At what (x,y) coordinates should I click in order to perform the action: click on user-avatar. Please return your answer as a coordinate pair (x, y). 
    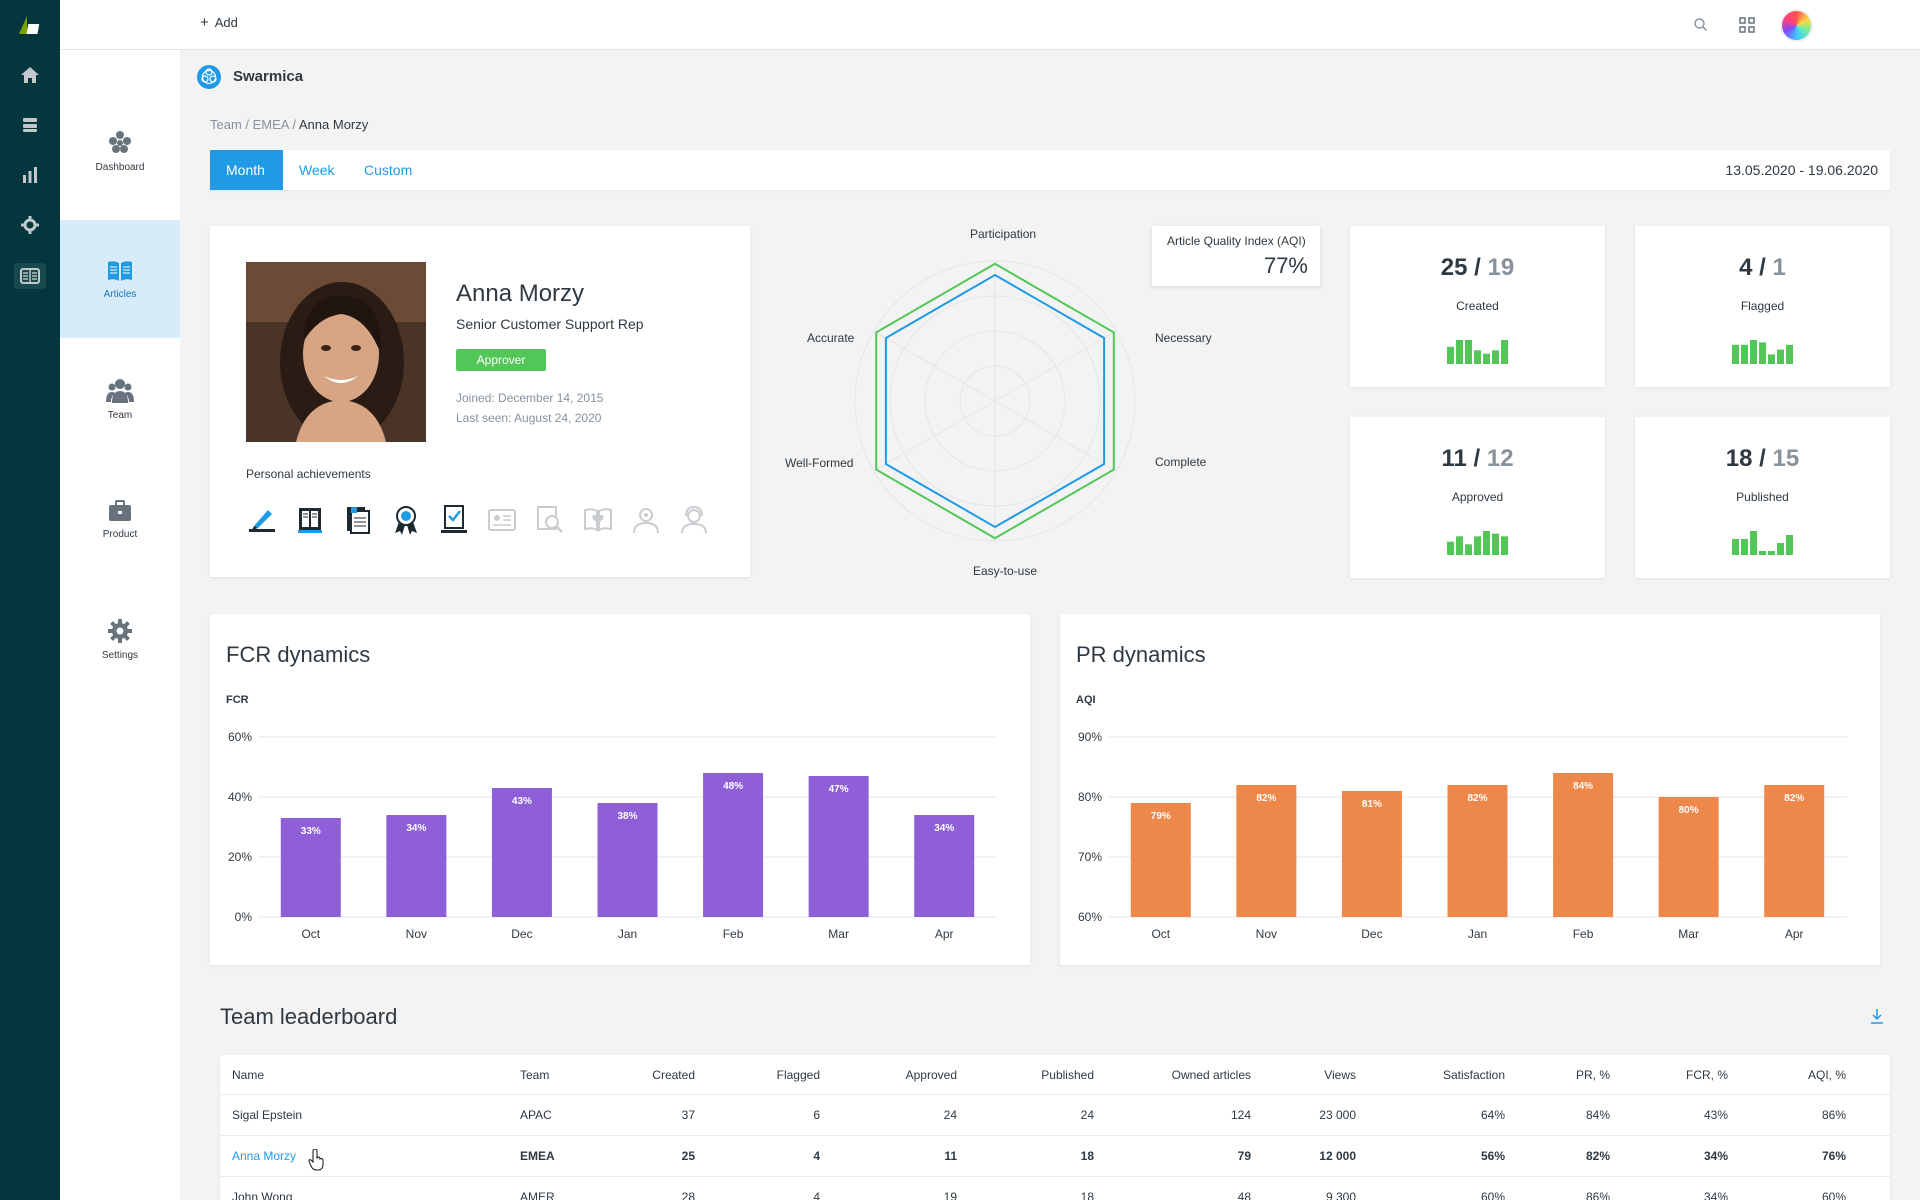
    Looking at the image, I should click on (1796, 25).